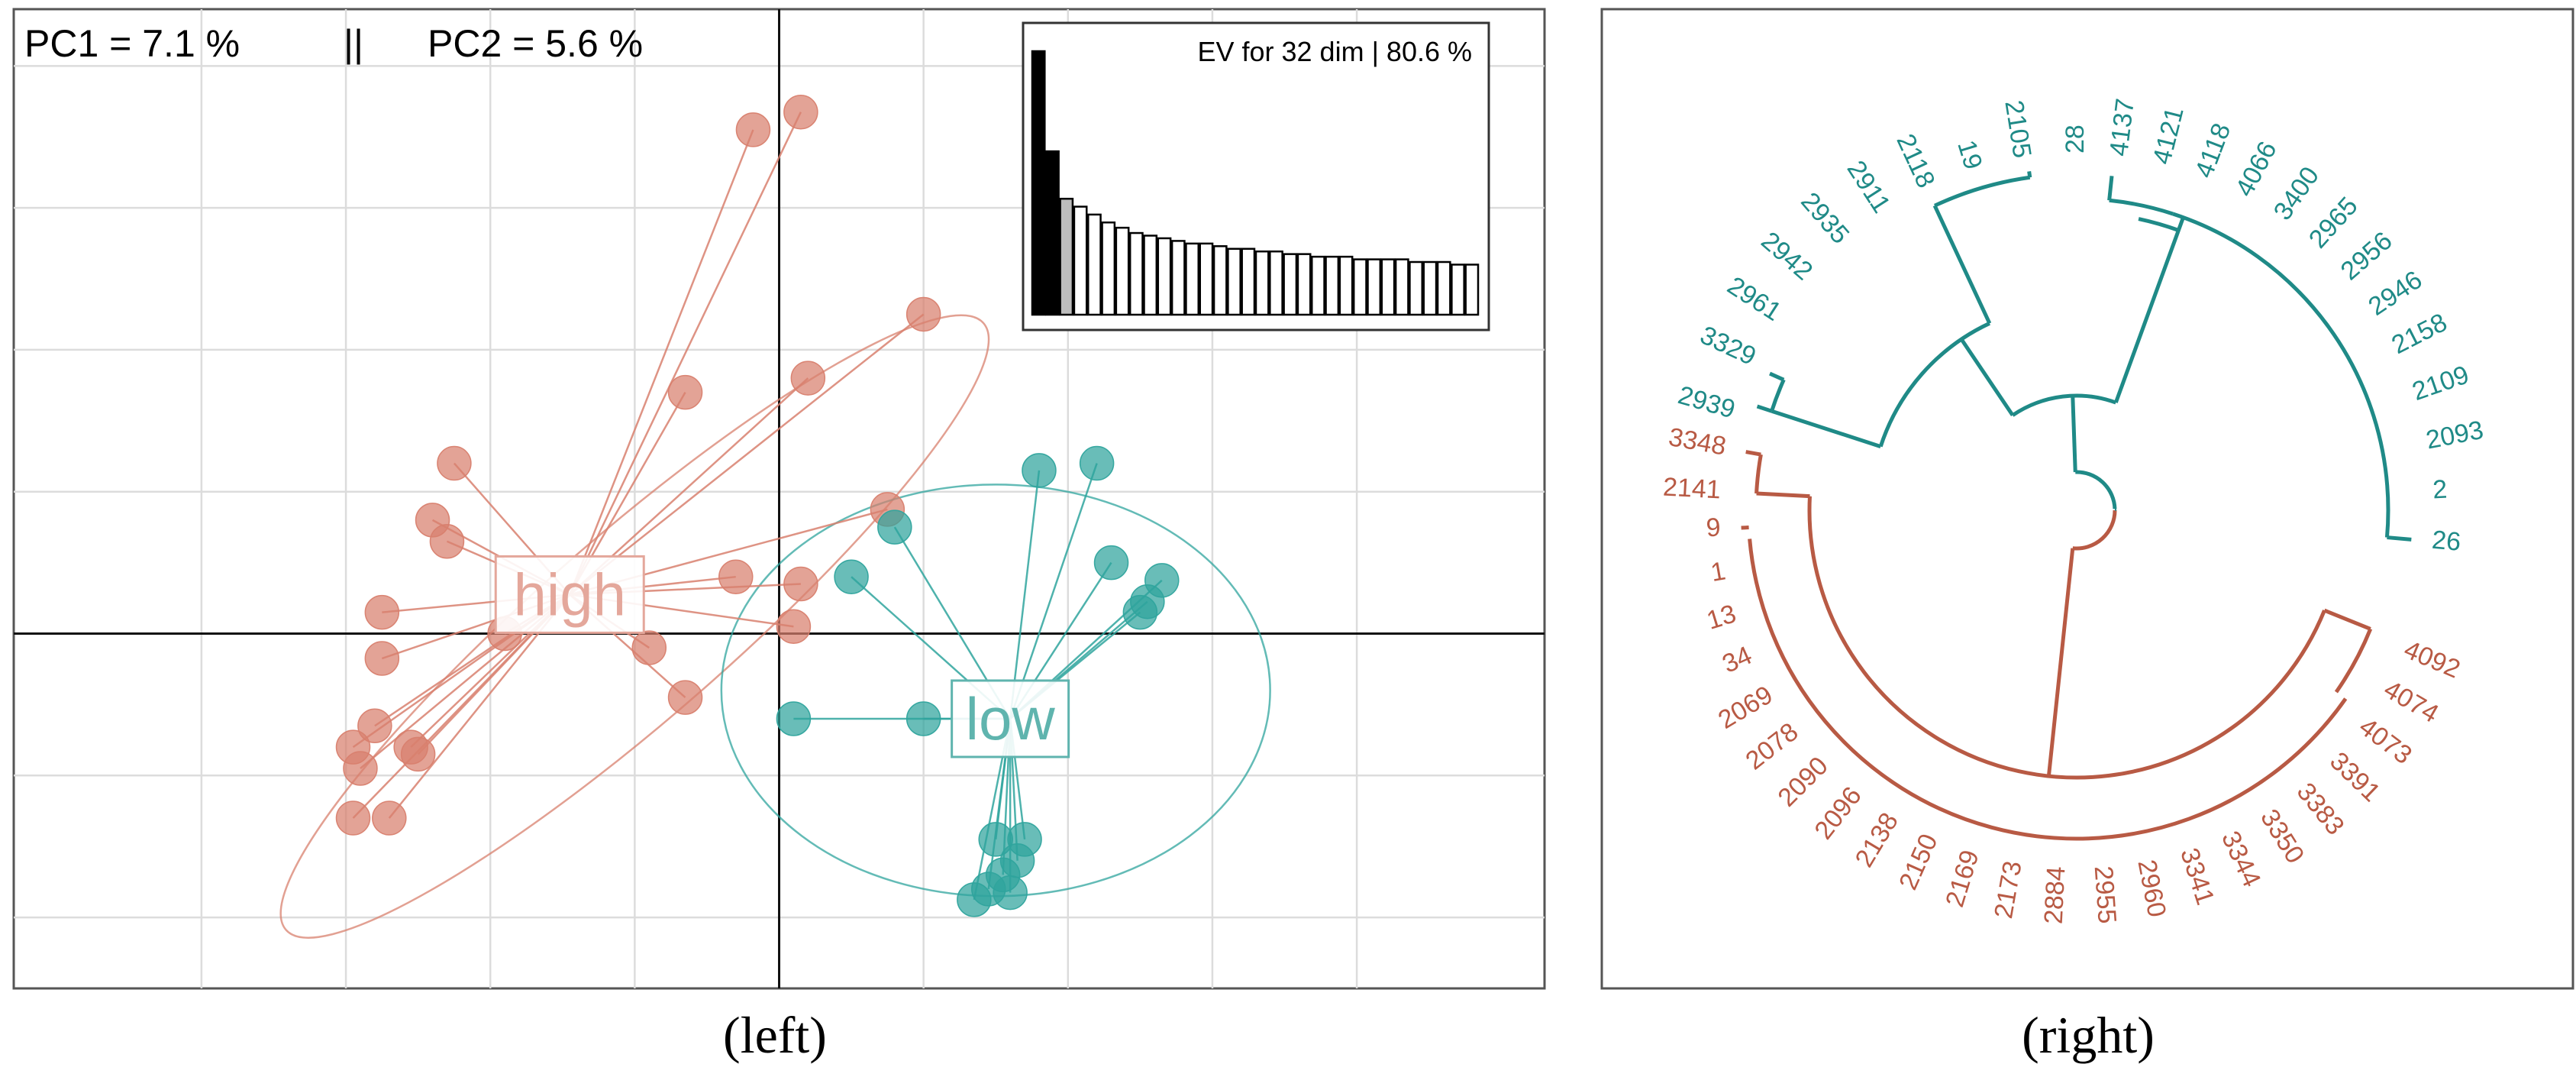  Describe the element at coordinates (2055, 895) in the screenshot. I see `leaf-label: 2884` at that location.